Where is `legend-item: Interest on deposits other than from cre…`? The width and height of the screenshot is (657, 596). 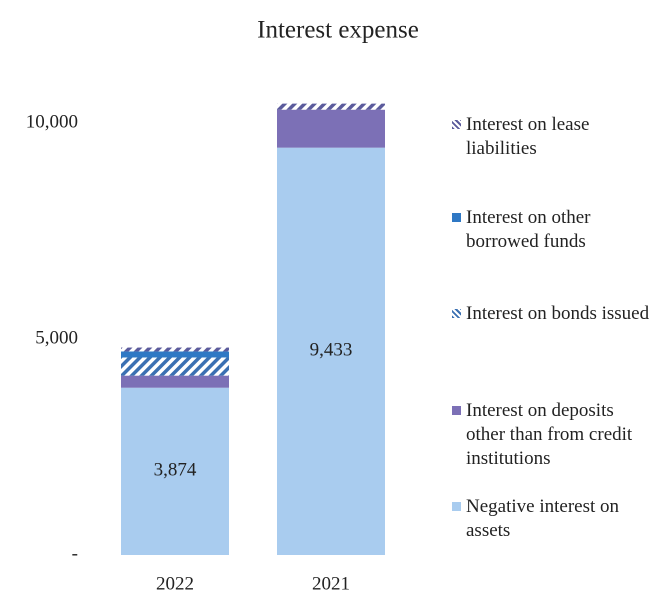
legend-item: Interest on deposits other than from cre… is located at coordinates (552, 435).